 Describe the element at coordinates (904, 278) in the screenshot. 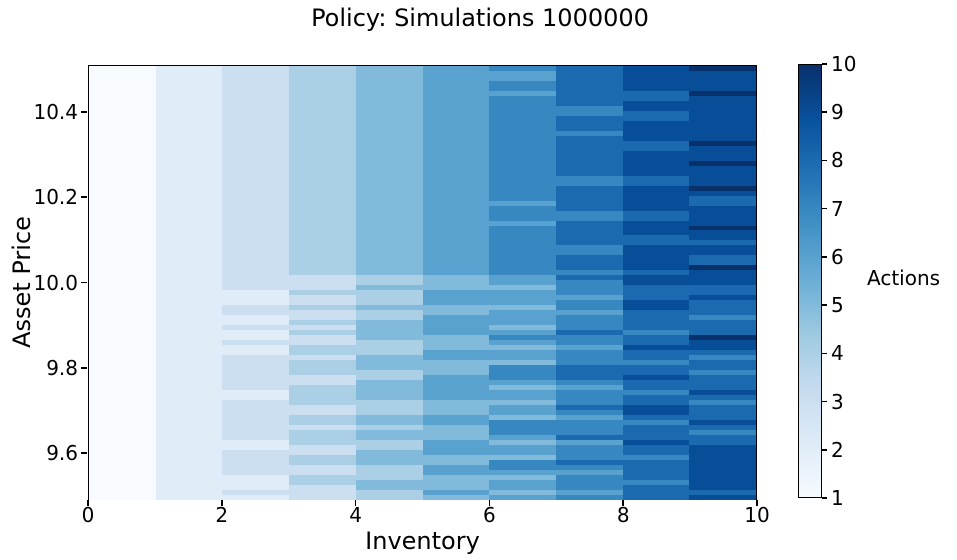

I see `colorbar-label: Actions` at that location.